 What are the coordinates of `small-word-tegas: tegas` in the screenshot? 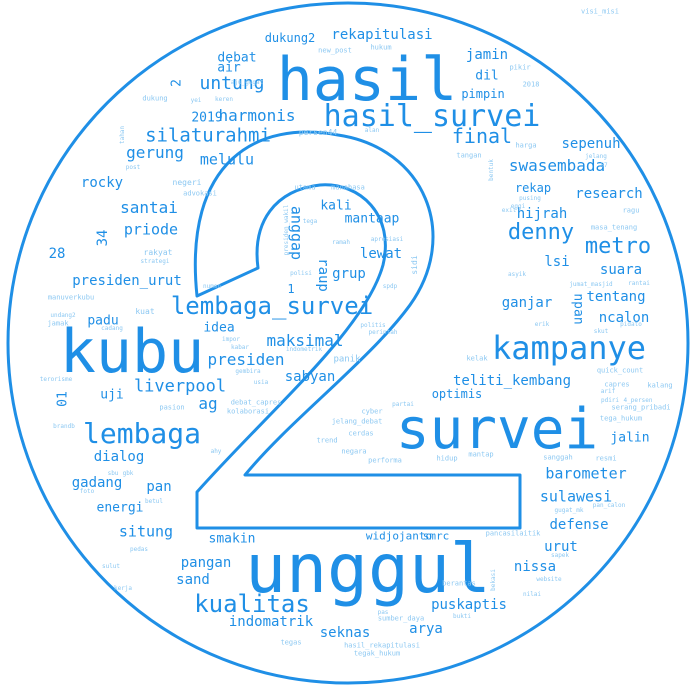 It's located at (291, 642).